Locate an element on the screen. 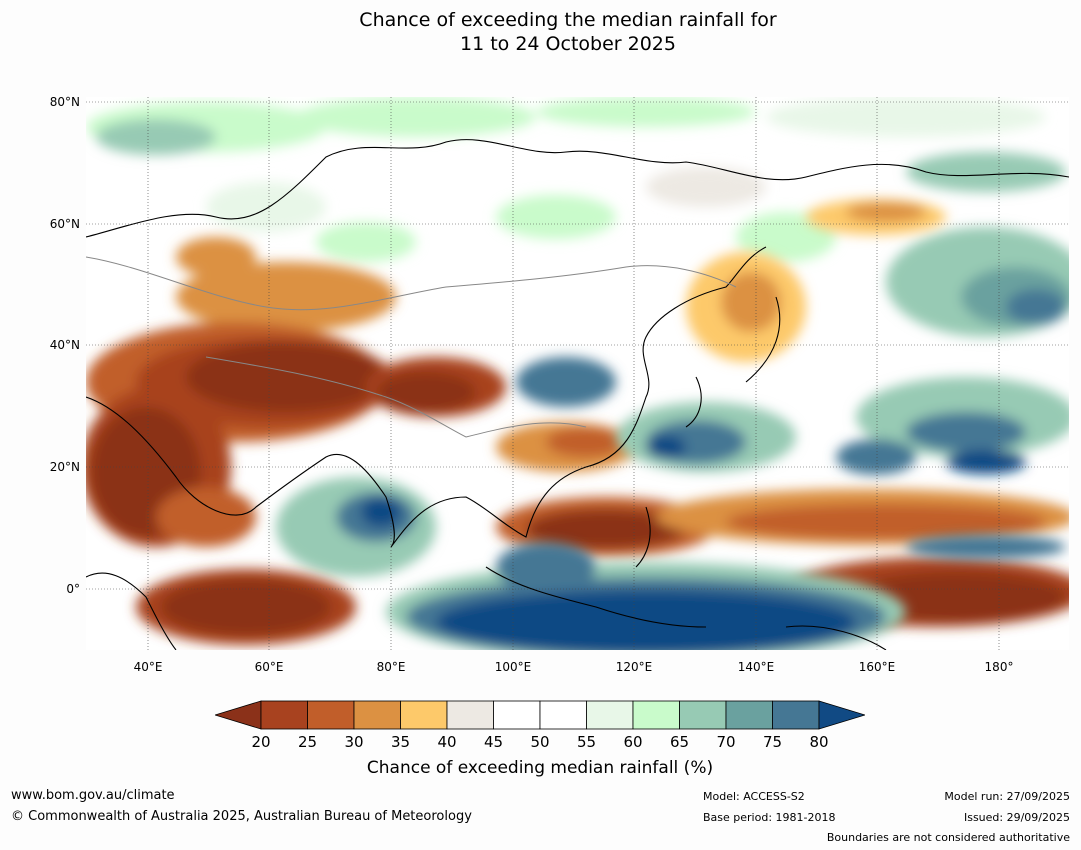 This screenshot has height=850, width=1081. lon-label-80e: 80°E is located at coordinates (391, 667).